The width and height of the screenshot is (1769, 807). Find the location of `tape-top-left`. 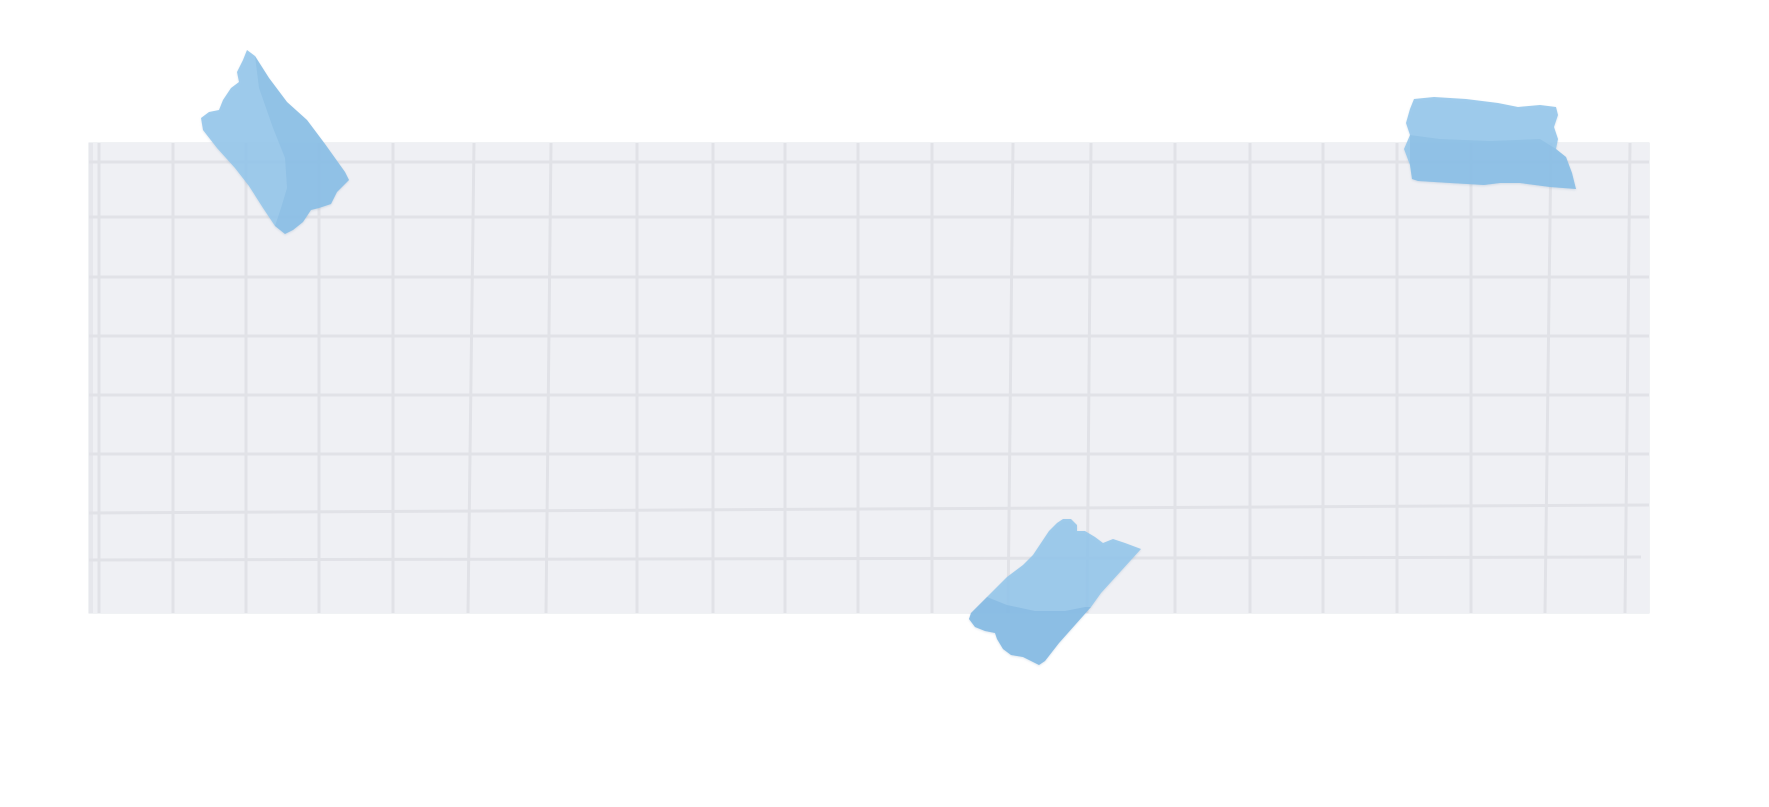

tape-top-left is located at coordinates (275, 144).